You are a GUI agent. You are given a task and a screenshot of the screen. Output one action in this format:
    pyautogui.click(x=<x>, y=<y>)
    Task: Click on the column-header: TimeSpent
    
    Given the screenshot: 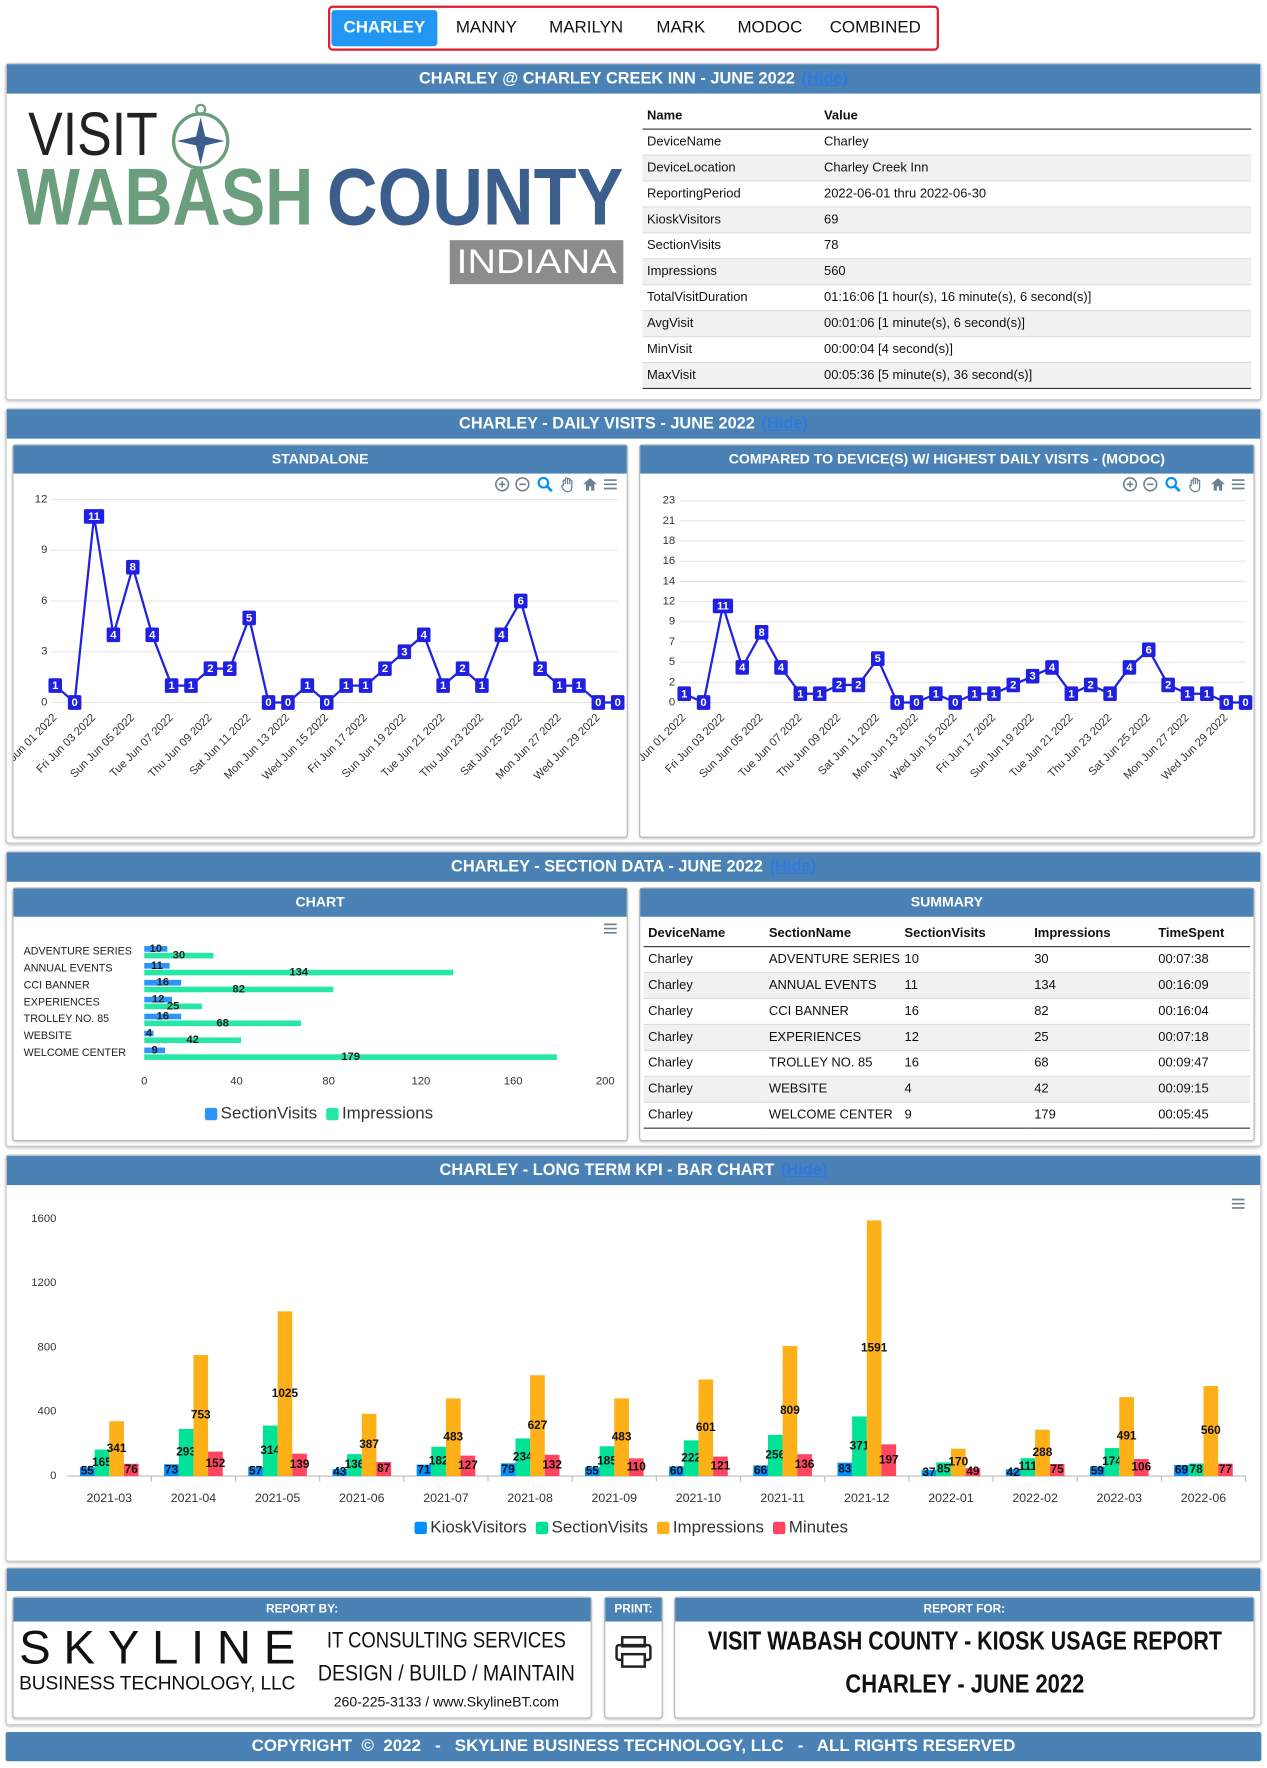 What is the action you would take?
    pyautogui.click(x=1202, y=934)
    